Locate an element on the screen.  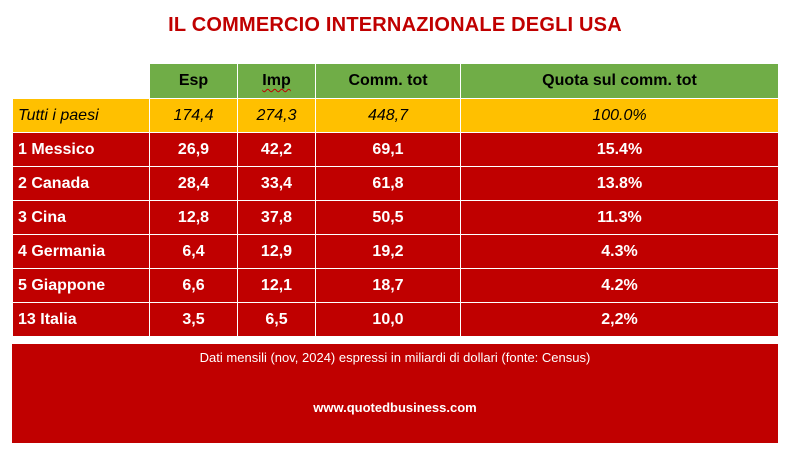
header-row: Esp Imp Comm. tot Quota sul comm. tot is located at coordinates (395, 81).